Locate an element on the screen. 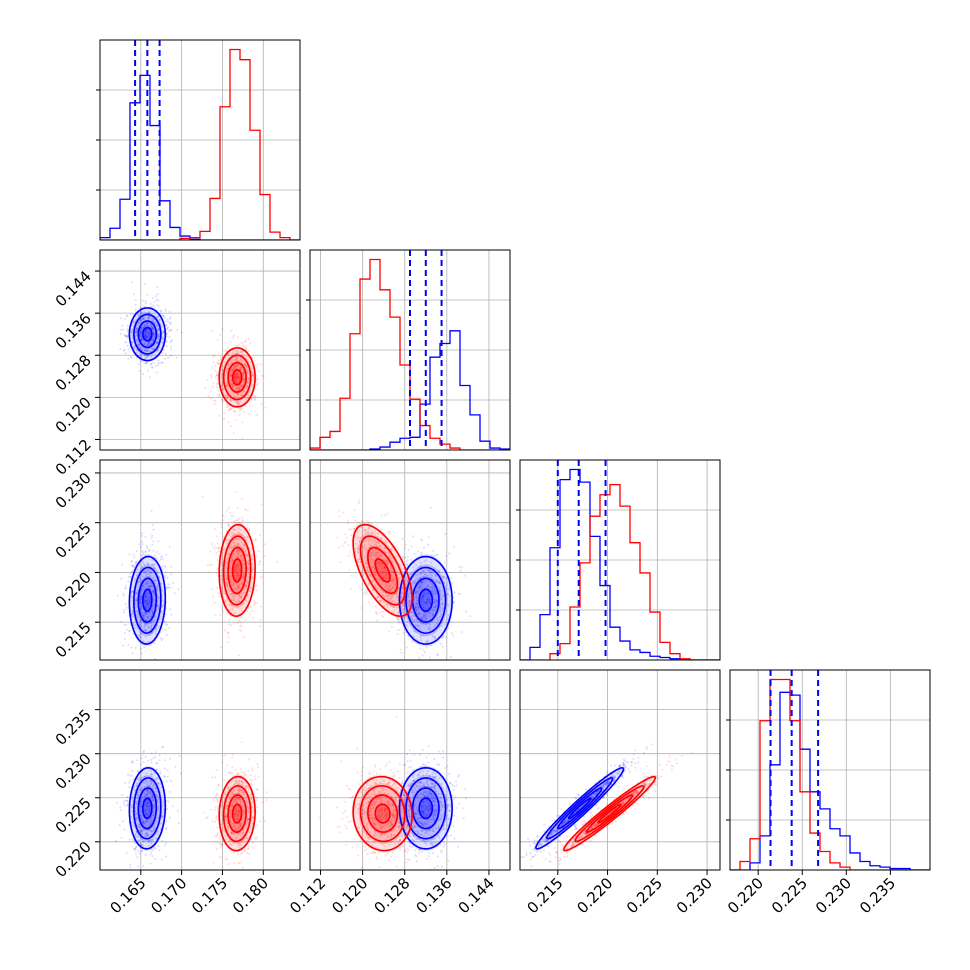 This screenshot has height=970, width=970. histogram-step-blue is located at coordinates (620, 564).